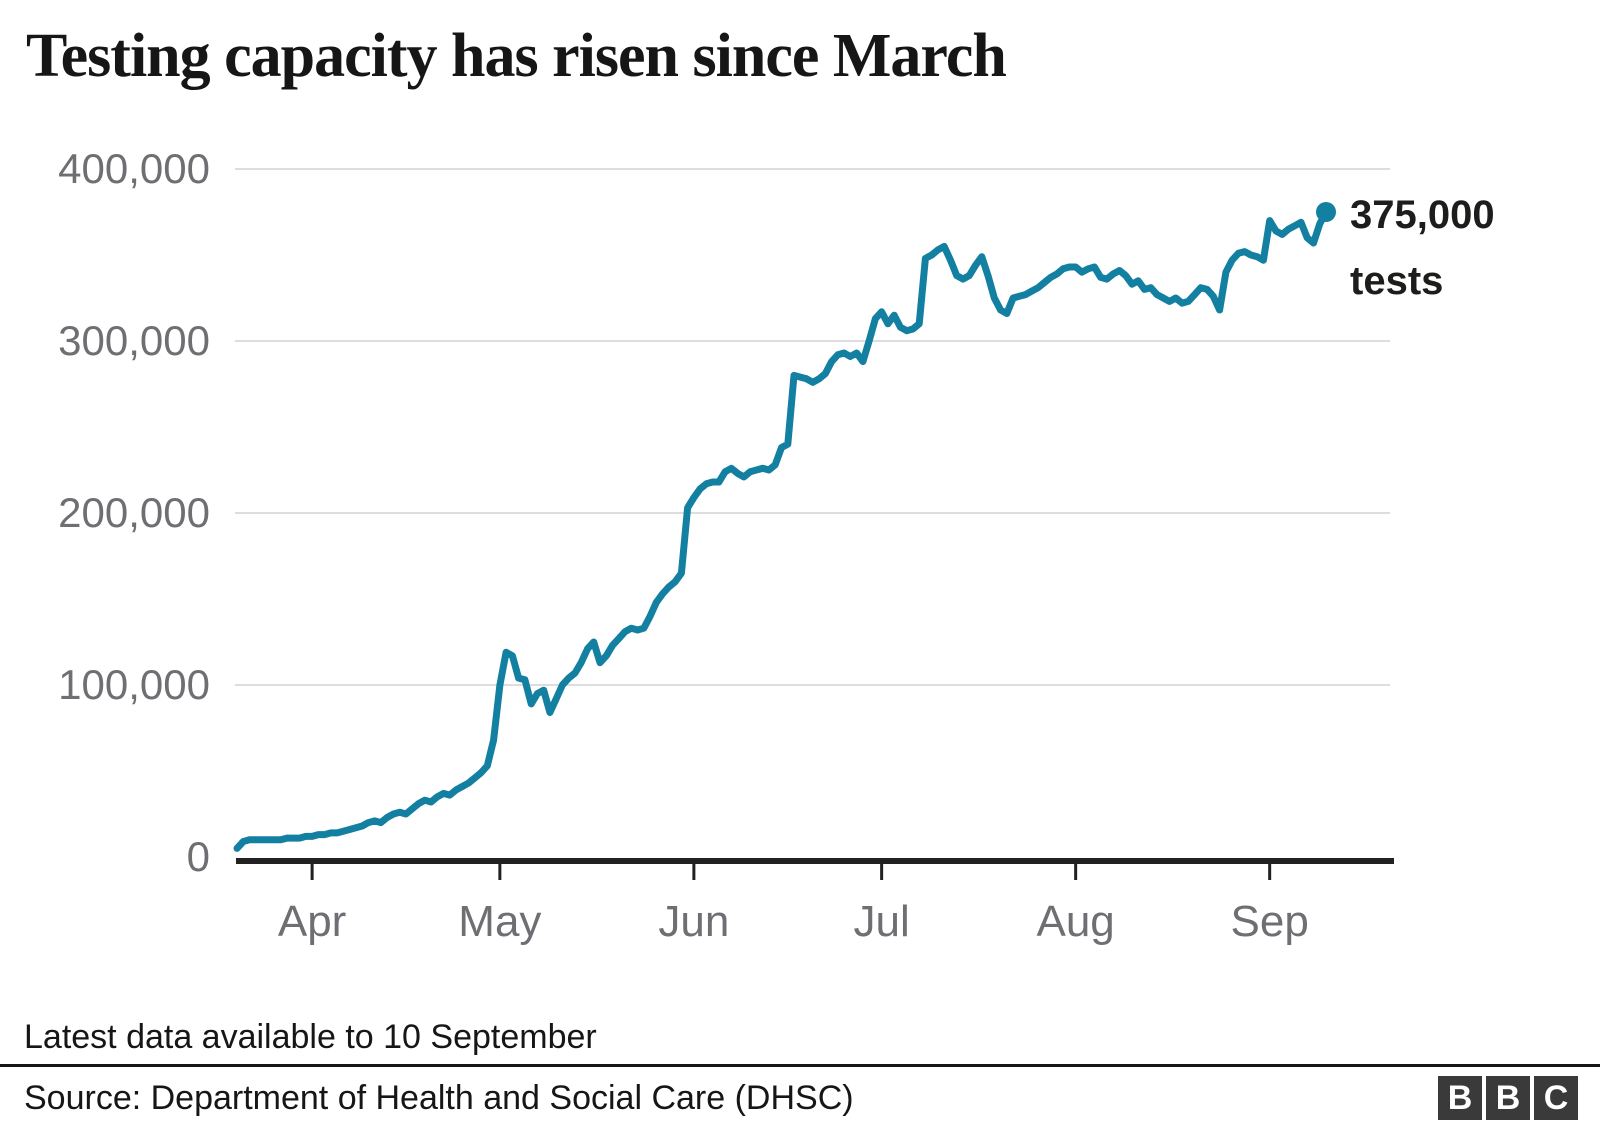  What do you see at coordinates (310, 1037) in the screenshot?
I see `data-availability-note: Latest data available to 10 September` at bounding box center [310, 1037].